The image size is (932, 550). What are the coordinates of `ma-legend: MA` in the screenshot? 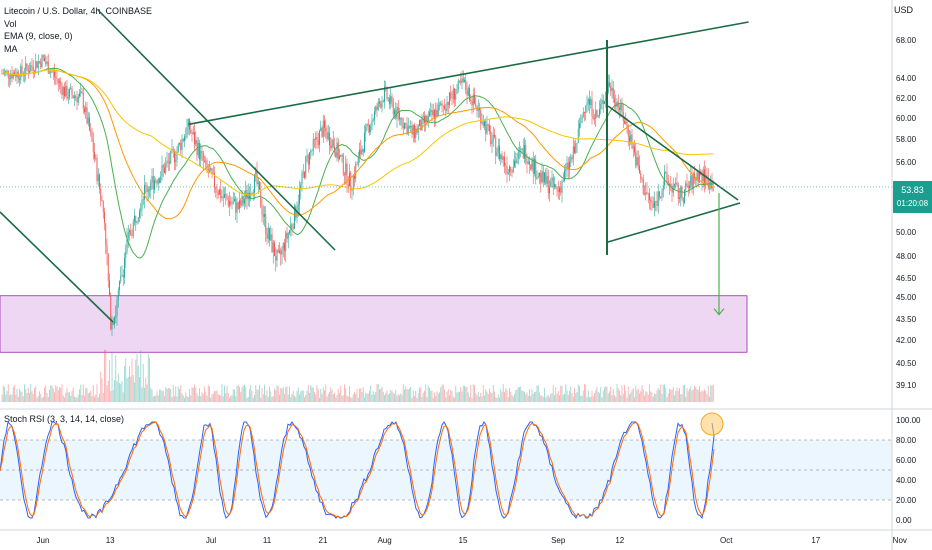 It's located at (11, 49).